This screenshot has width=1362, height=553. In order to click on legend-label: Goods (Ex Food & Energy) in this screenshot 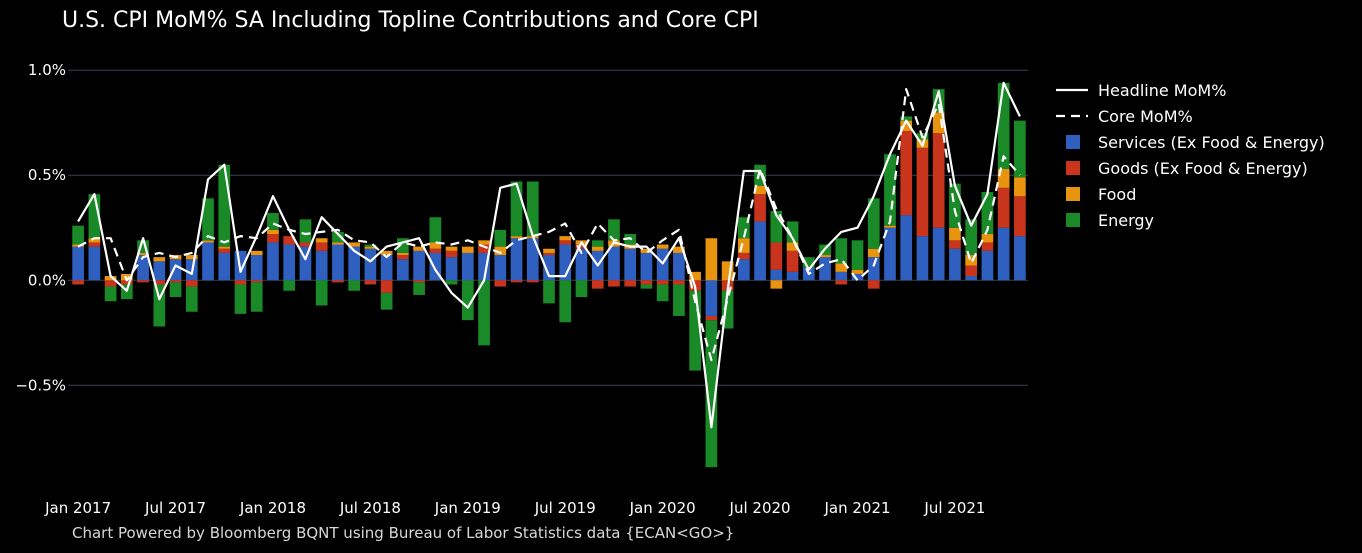, I will do `click(1203, 168)`.